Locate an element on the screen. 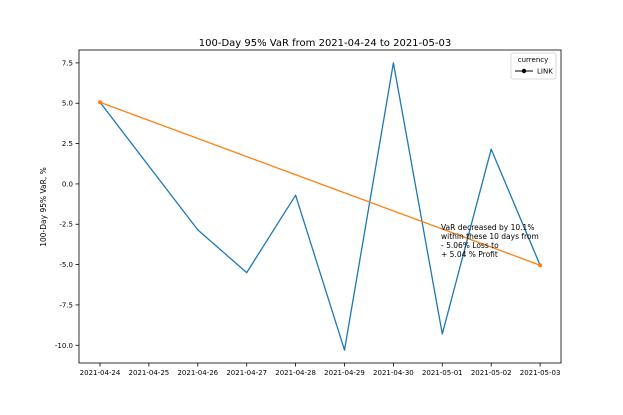 The height and width of the screenshot is (415, 623). x-tick-label: 2021-05-01 is located at coordinates (442, 373).